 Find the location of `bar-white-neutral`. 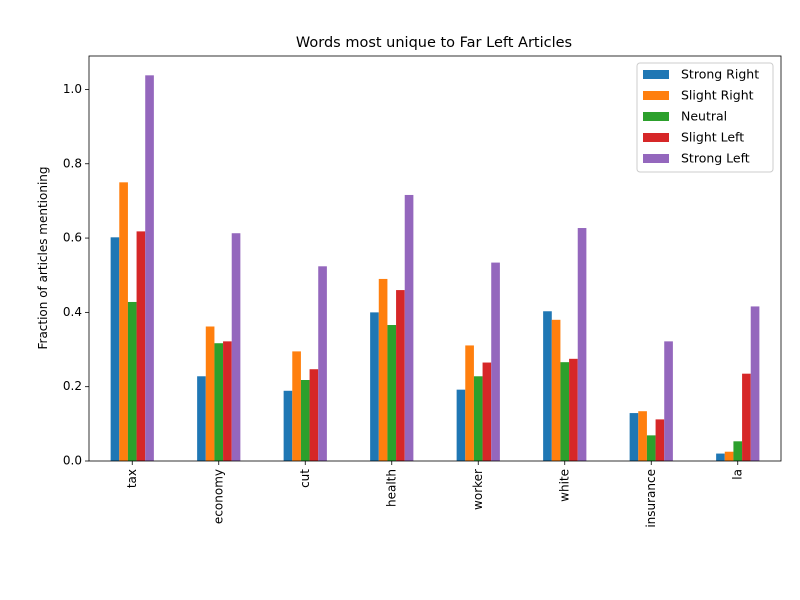

bar-white-neutral is located at coordinates (565, 411).